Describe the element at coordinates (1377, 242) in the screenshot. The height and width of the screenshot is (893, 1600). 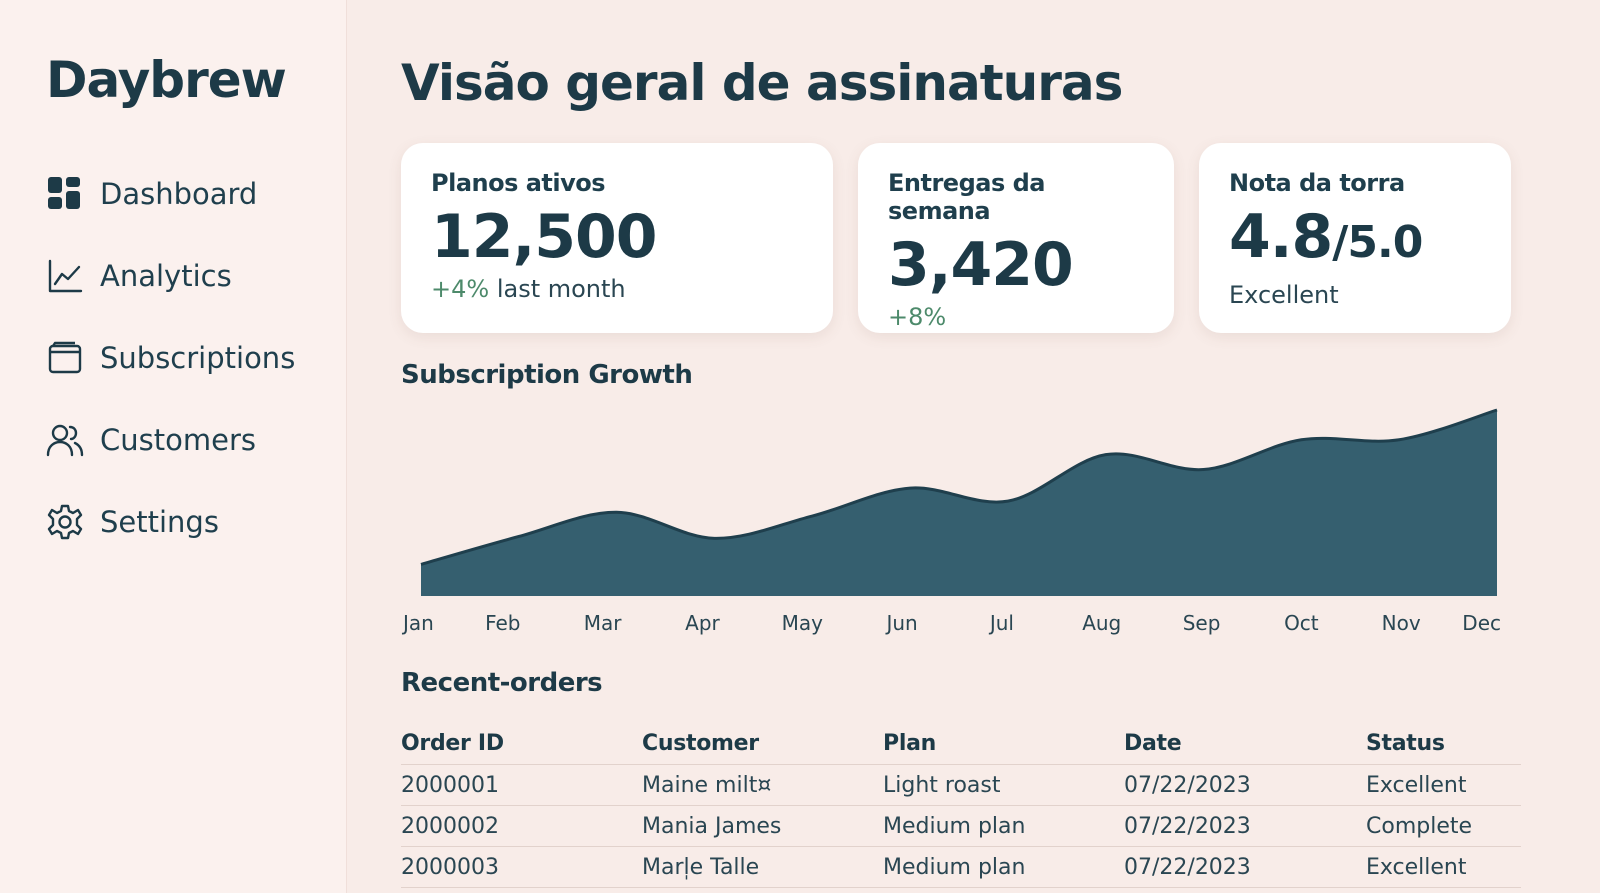
I see `rating-scale: /5.0` at that location.